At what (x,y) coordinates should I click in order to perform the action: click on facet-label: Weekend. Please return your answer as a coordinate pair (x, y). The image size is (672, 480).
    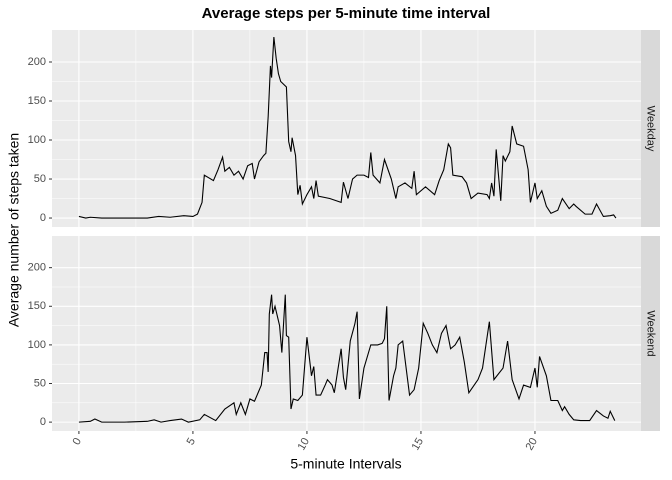
    Looking at the image, I should click on (651, 333).